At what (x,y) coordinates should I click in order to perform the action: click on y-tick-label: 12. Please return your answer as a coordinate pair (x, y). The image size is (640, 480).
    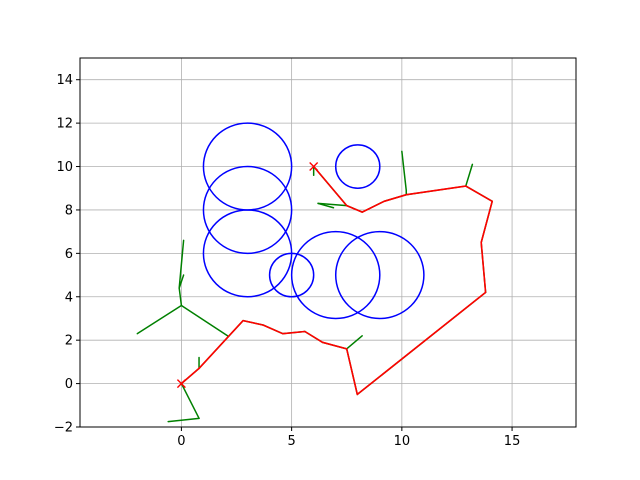
    Looking at the image, I should click on (64, 124).